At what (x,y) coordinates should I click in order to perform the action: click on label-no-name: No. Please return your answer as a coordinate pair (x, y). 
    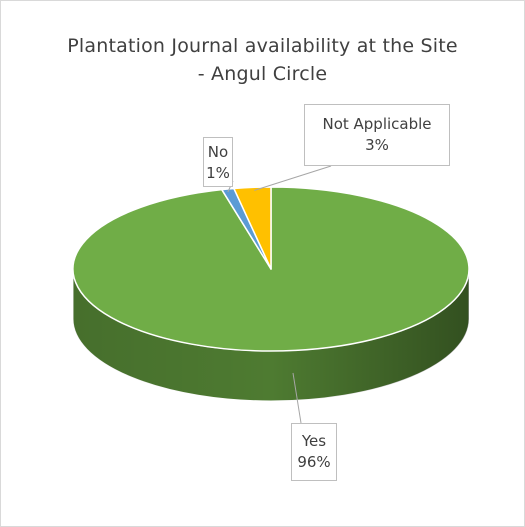
    Looking at the image, I should click on (218, 152).